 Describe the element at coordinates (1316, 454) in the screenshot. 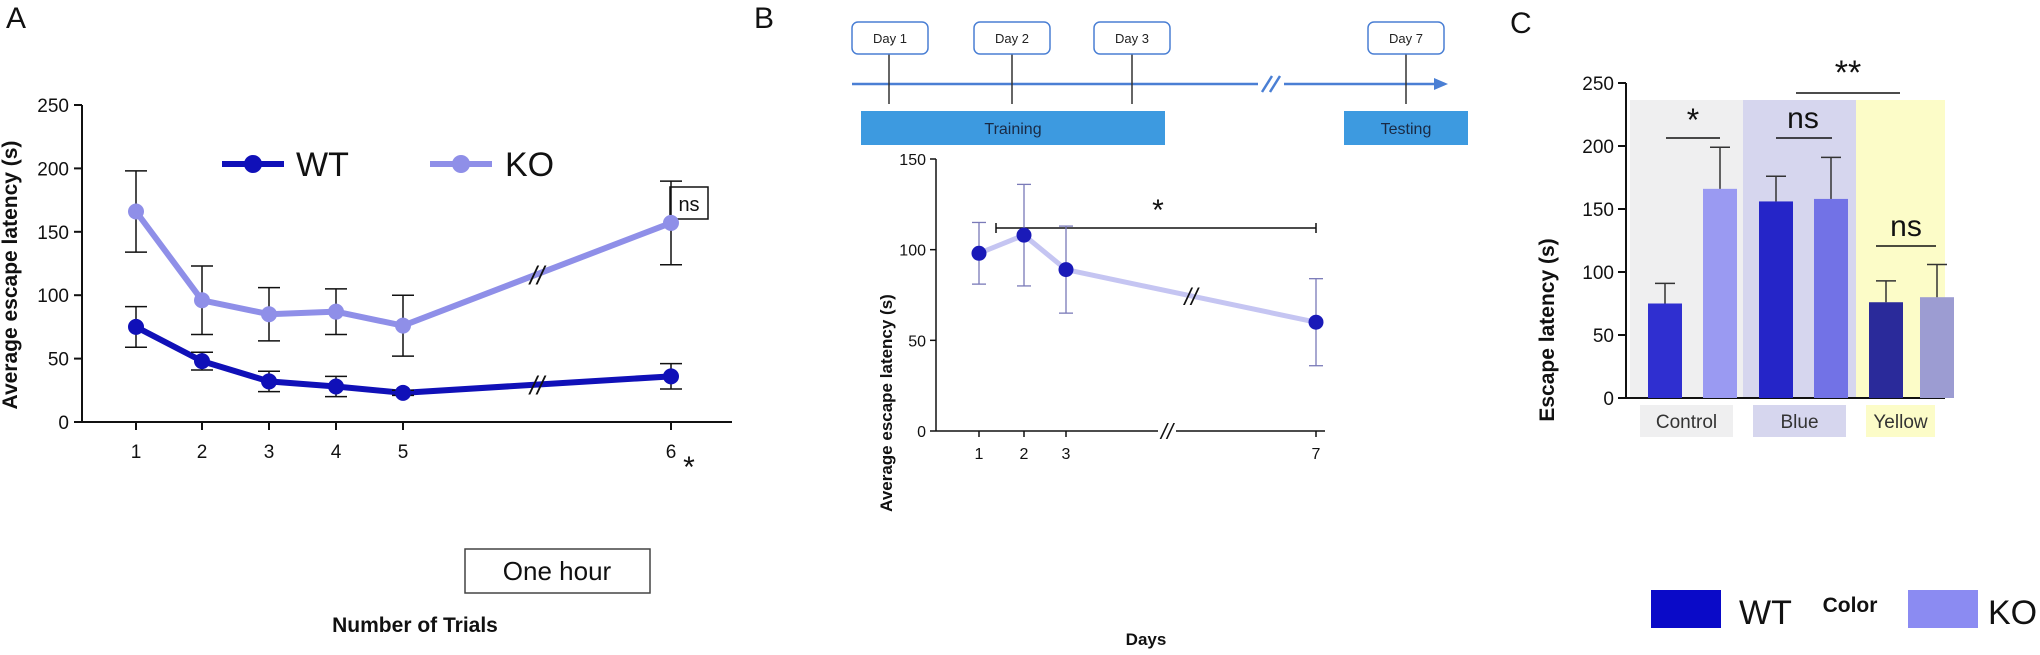

I see `panel-b-xtick-label-3: 7` at that location.